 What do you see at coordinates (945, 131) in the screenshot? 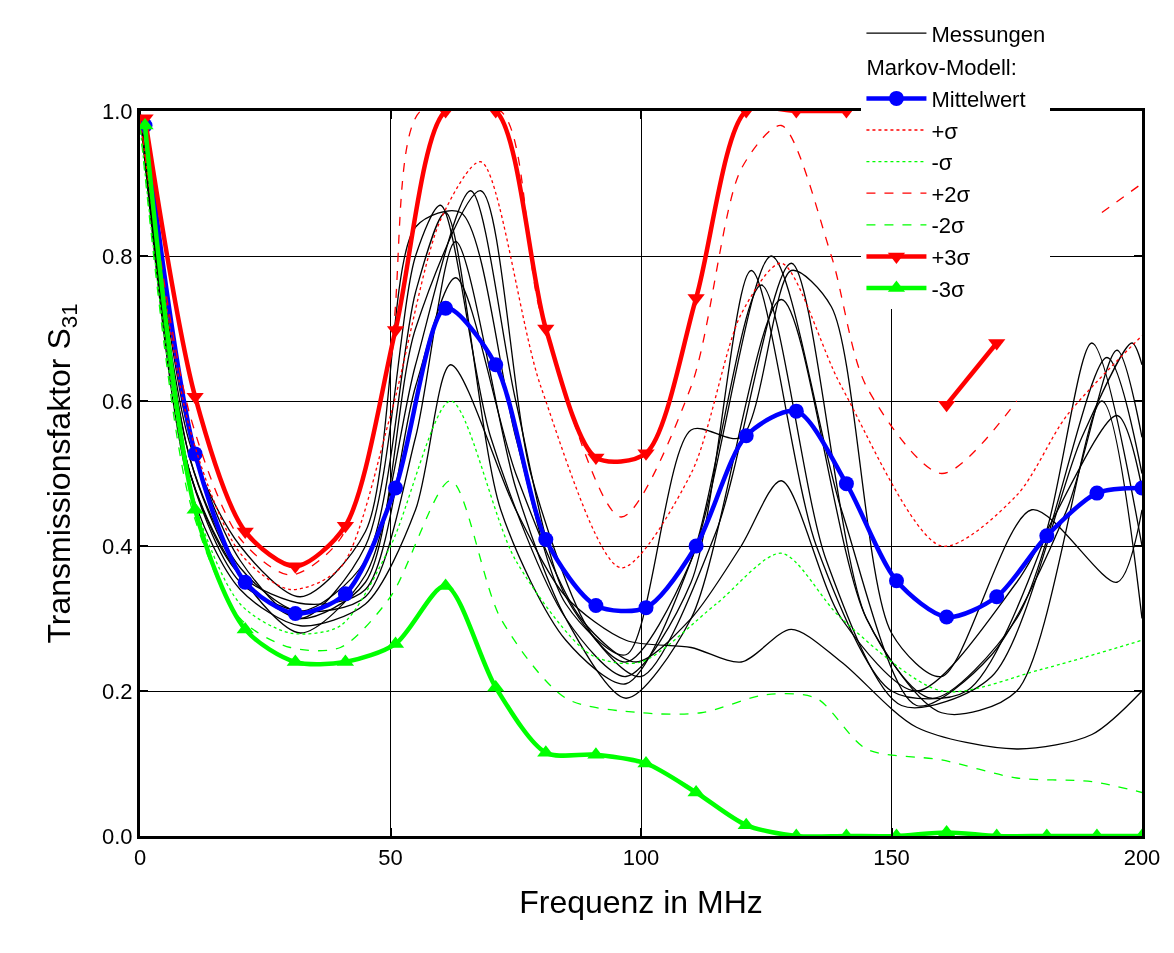
I see `legend-label: +σ` at bounding box center [945, 131].